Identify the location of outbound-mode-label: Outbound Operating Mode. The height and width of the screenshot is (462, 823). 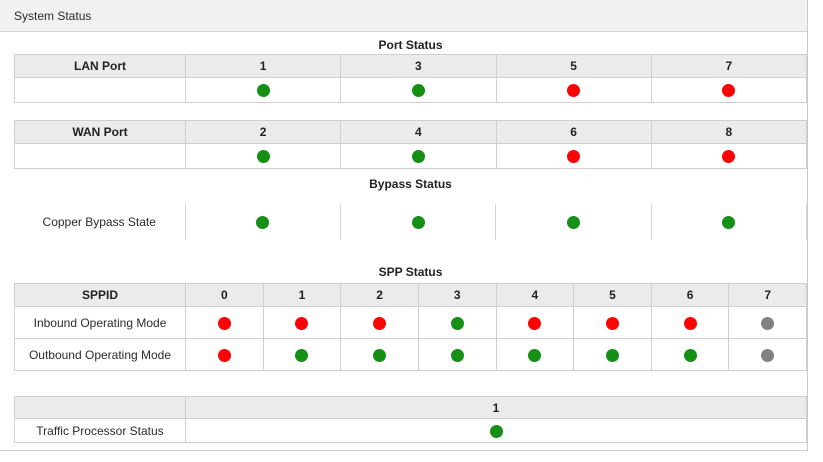
(100, 354).